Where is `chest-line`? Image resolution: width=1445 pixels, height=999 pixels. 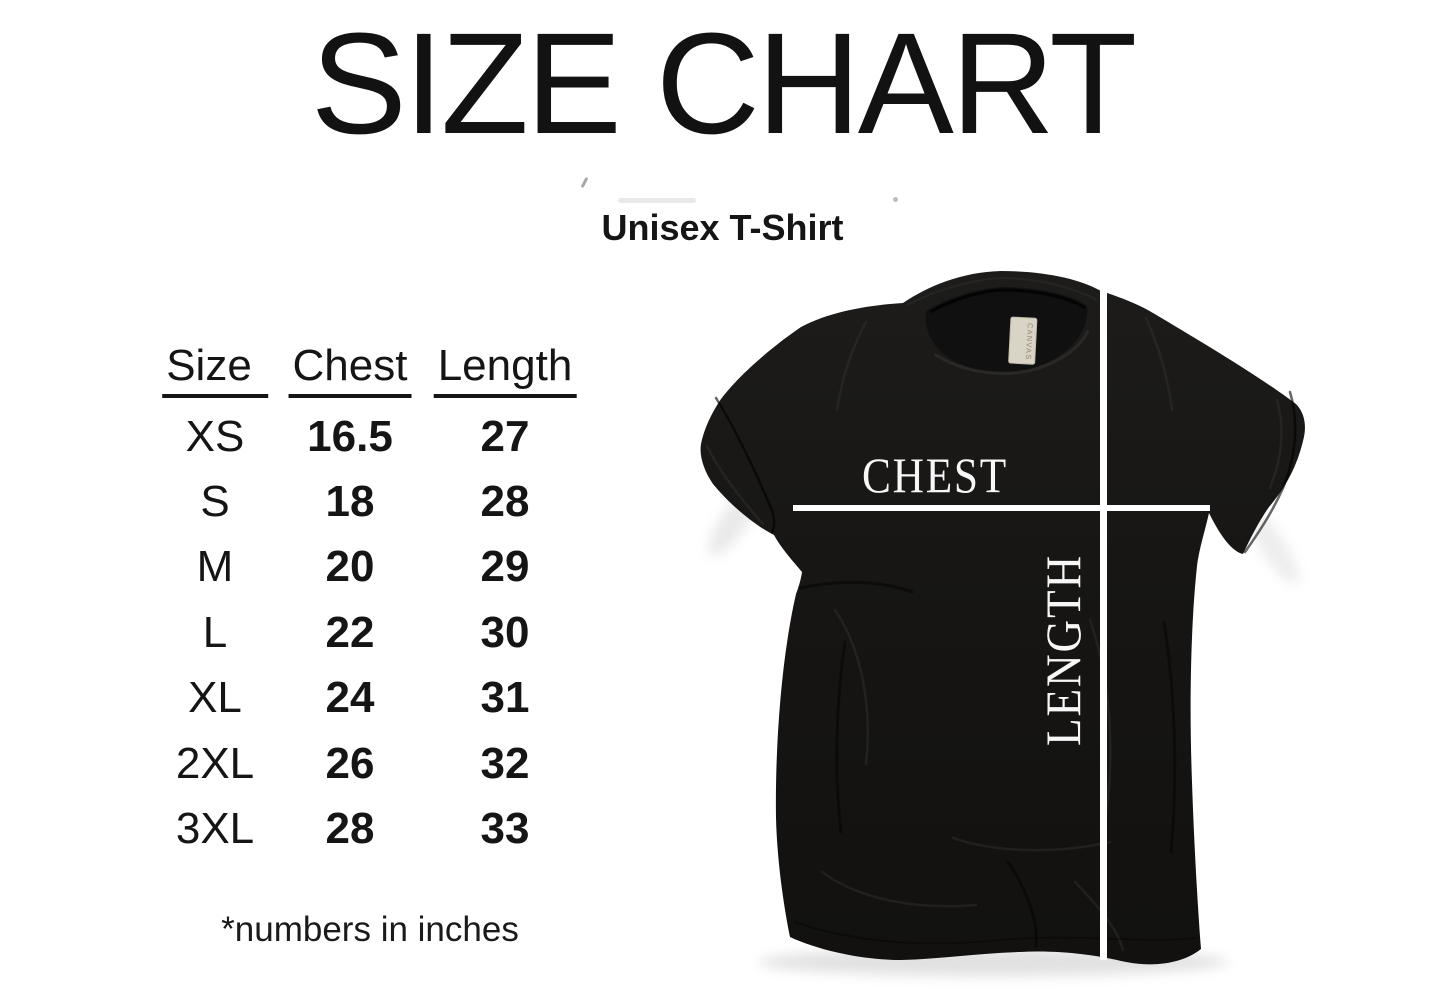
chest-line is located at coordinates (1001, 508).